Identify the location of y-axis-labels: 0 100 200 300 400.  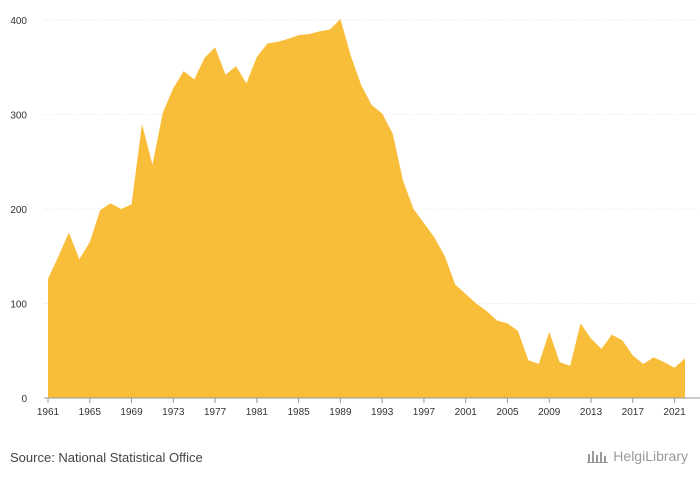
(18, 210).